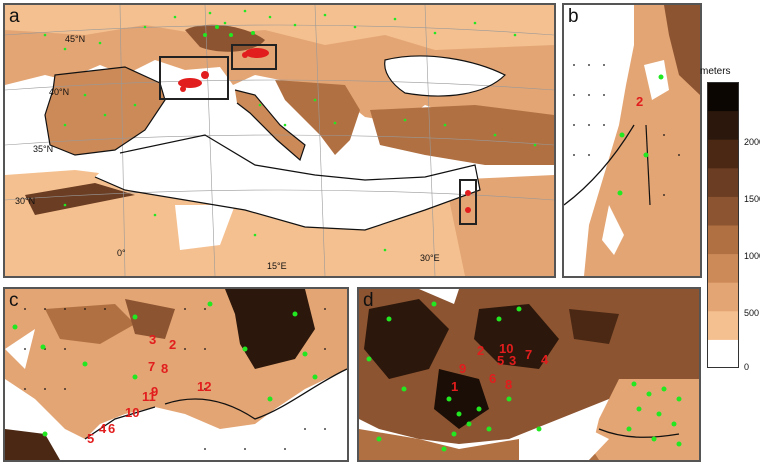  What do you see at coordinates (324, 130) in the screenshot?
I see `highlight-markers` at bounding box center [324, 130].